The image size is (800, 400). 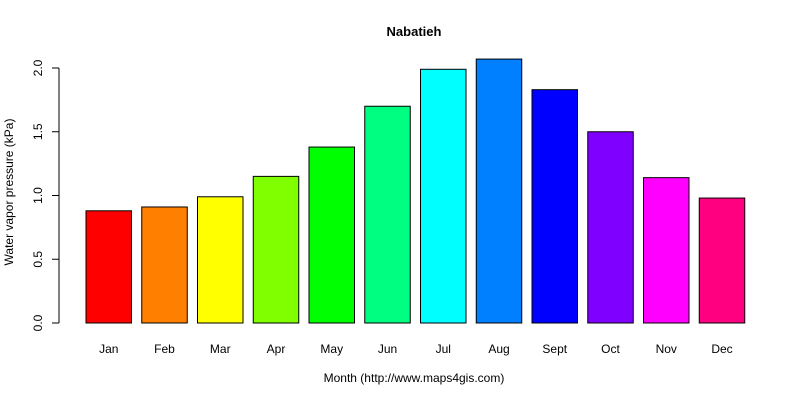 What do you see at coordinates (610, 227) in the screenshot?
I see `bar-oct` at bounding box center [610, 227].